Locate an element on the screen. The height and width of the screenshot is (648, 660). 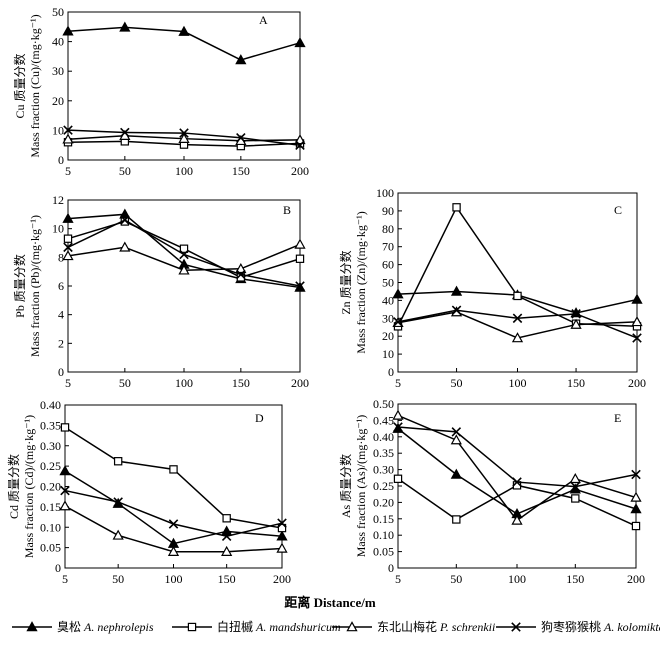
legend-item-1: 臭松 A. nephrolepis is located at coordinates (83, 626).